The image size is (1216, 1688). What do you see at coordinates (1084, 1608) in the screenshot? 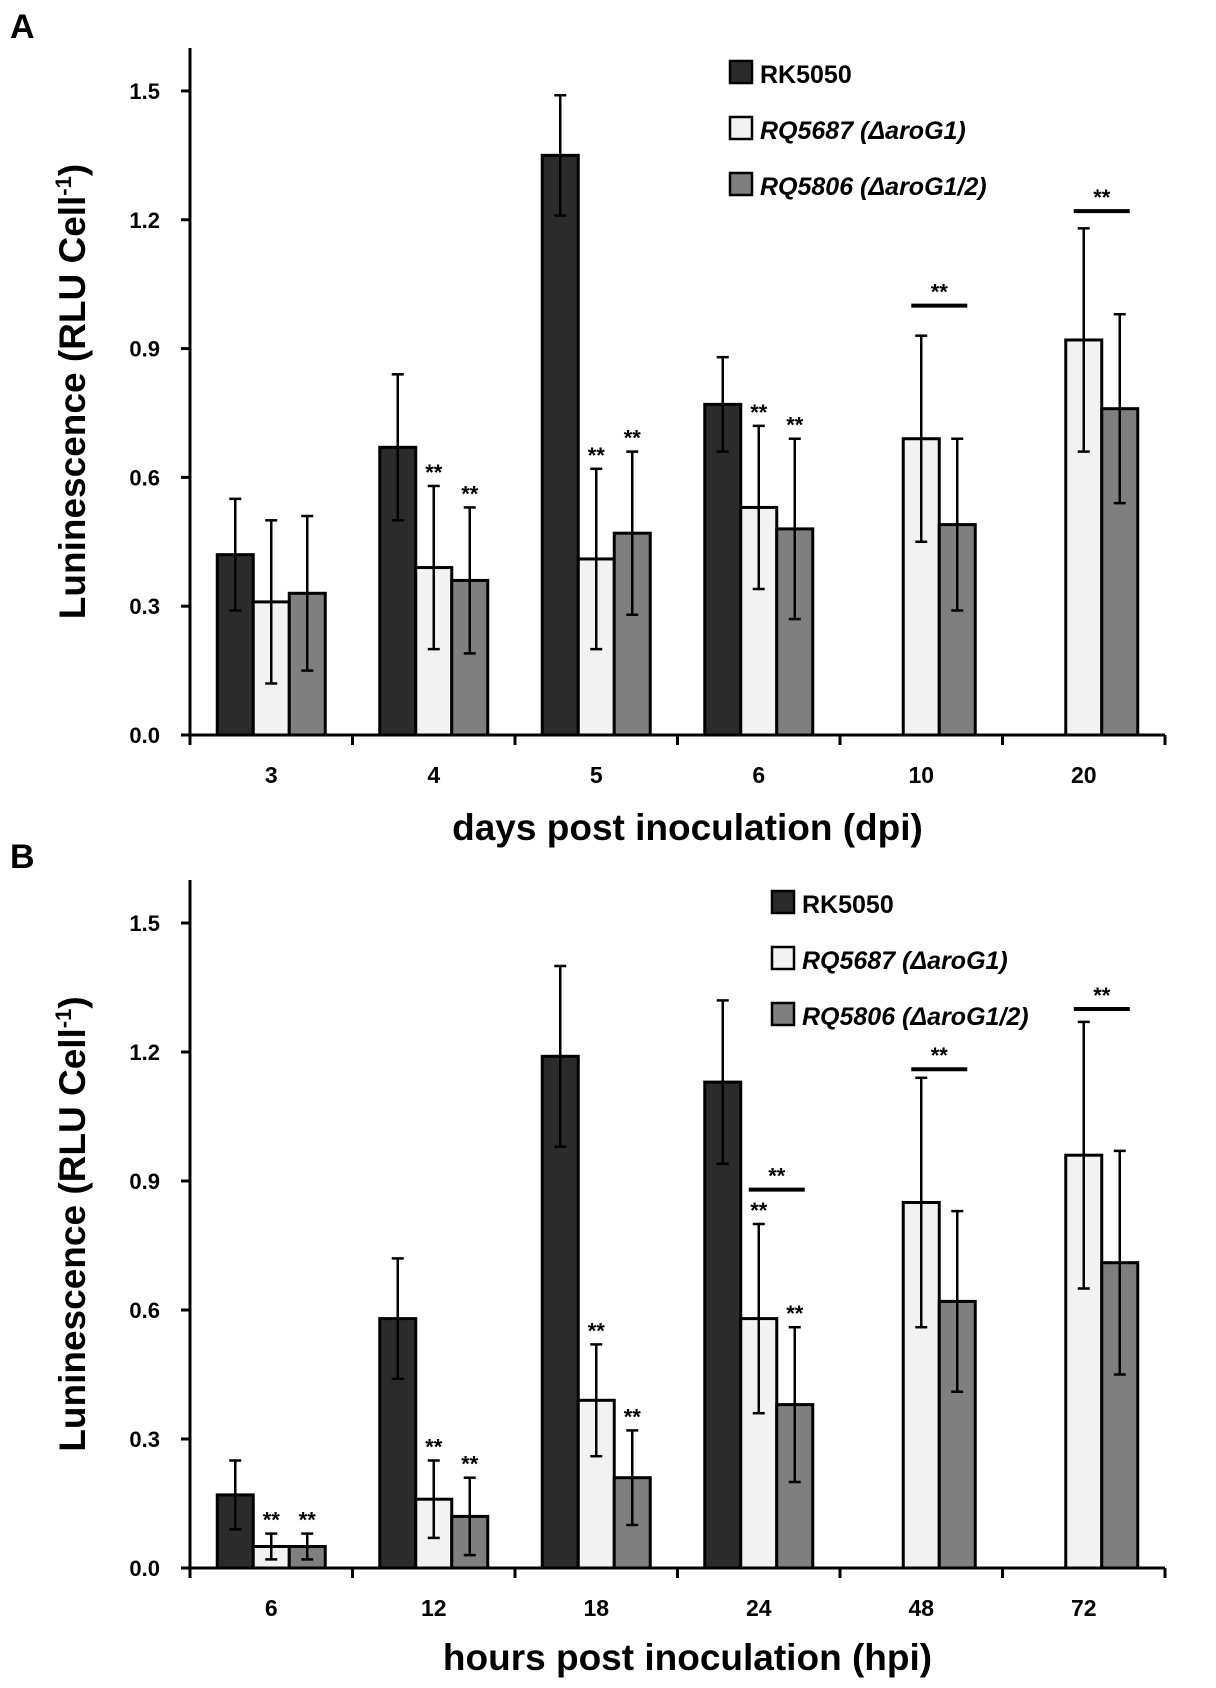
I see `x-tick-label: 72` at bounding box center [1084, 1608].